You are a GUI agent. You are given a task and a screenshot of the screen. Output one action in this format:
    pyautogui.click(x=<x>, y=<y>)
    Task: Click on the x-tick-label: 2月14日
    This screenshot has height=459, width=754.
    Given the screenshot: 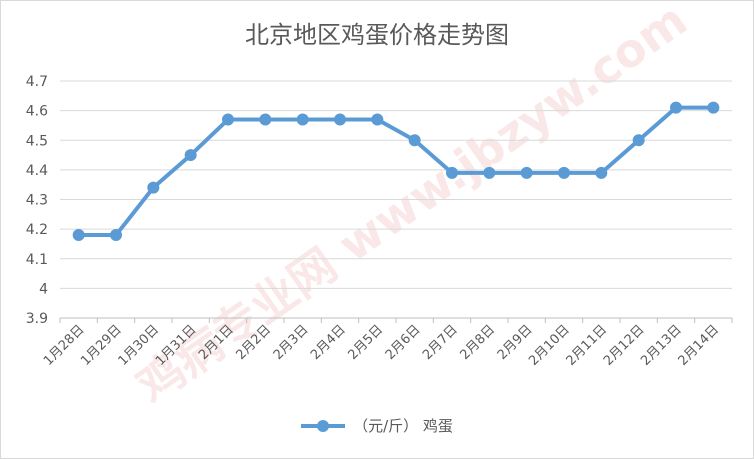 What is the action you would take?
    pyautogui.click(x=699, y=345)
    